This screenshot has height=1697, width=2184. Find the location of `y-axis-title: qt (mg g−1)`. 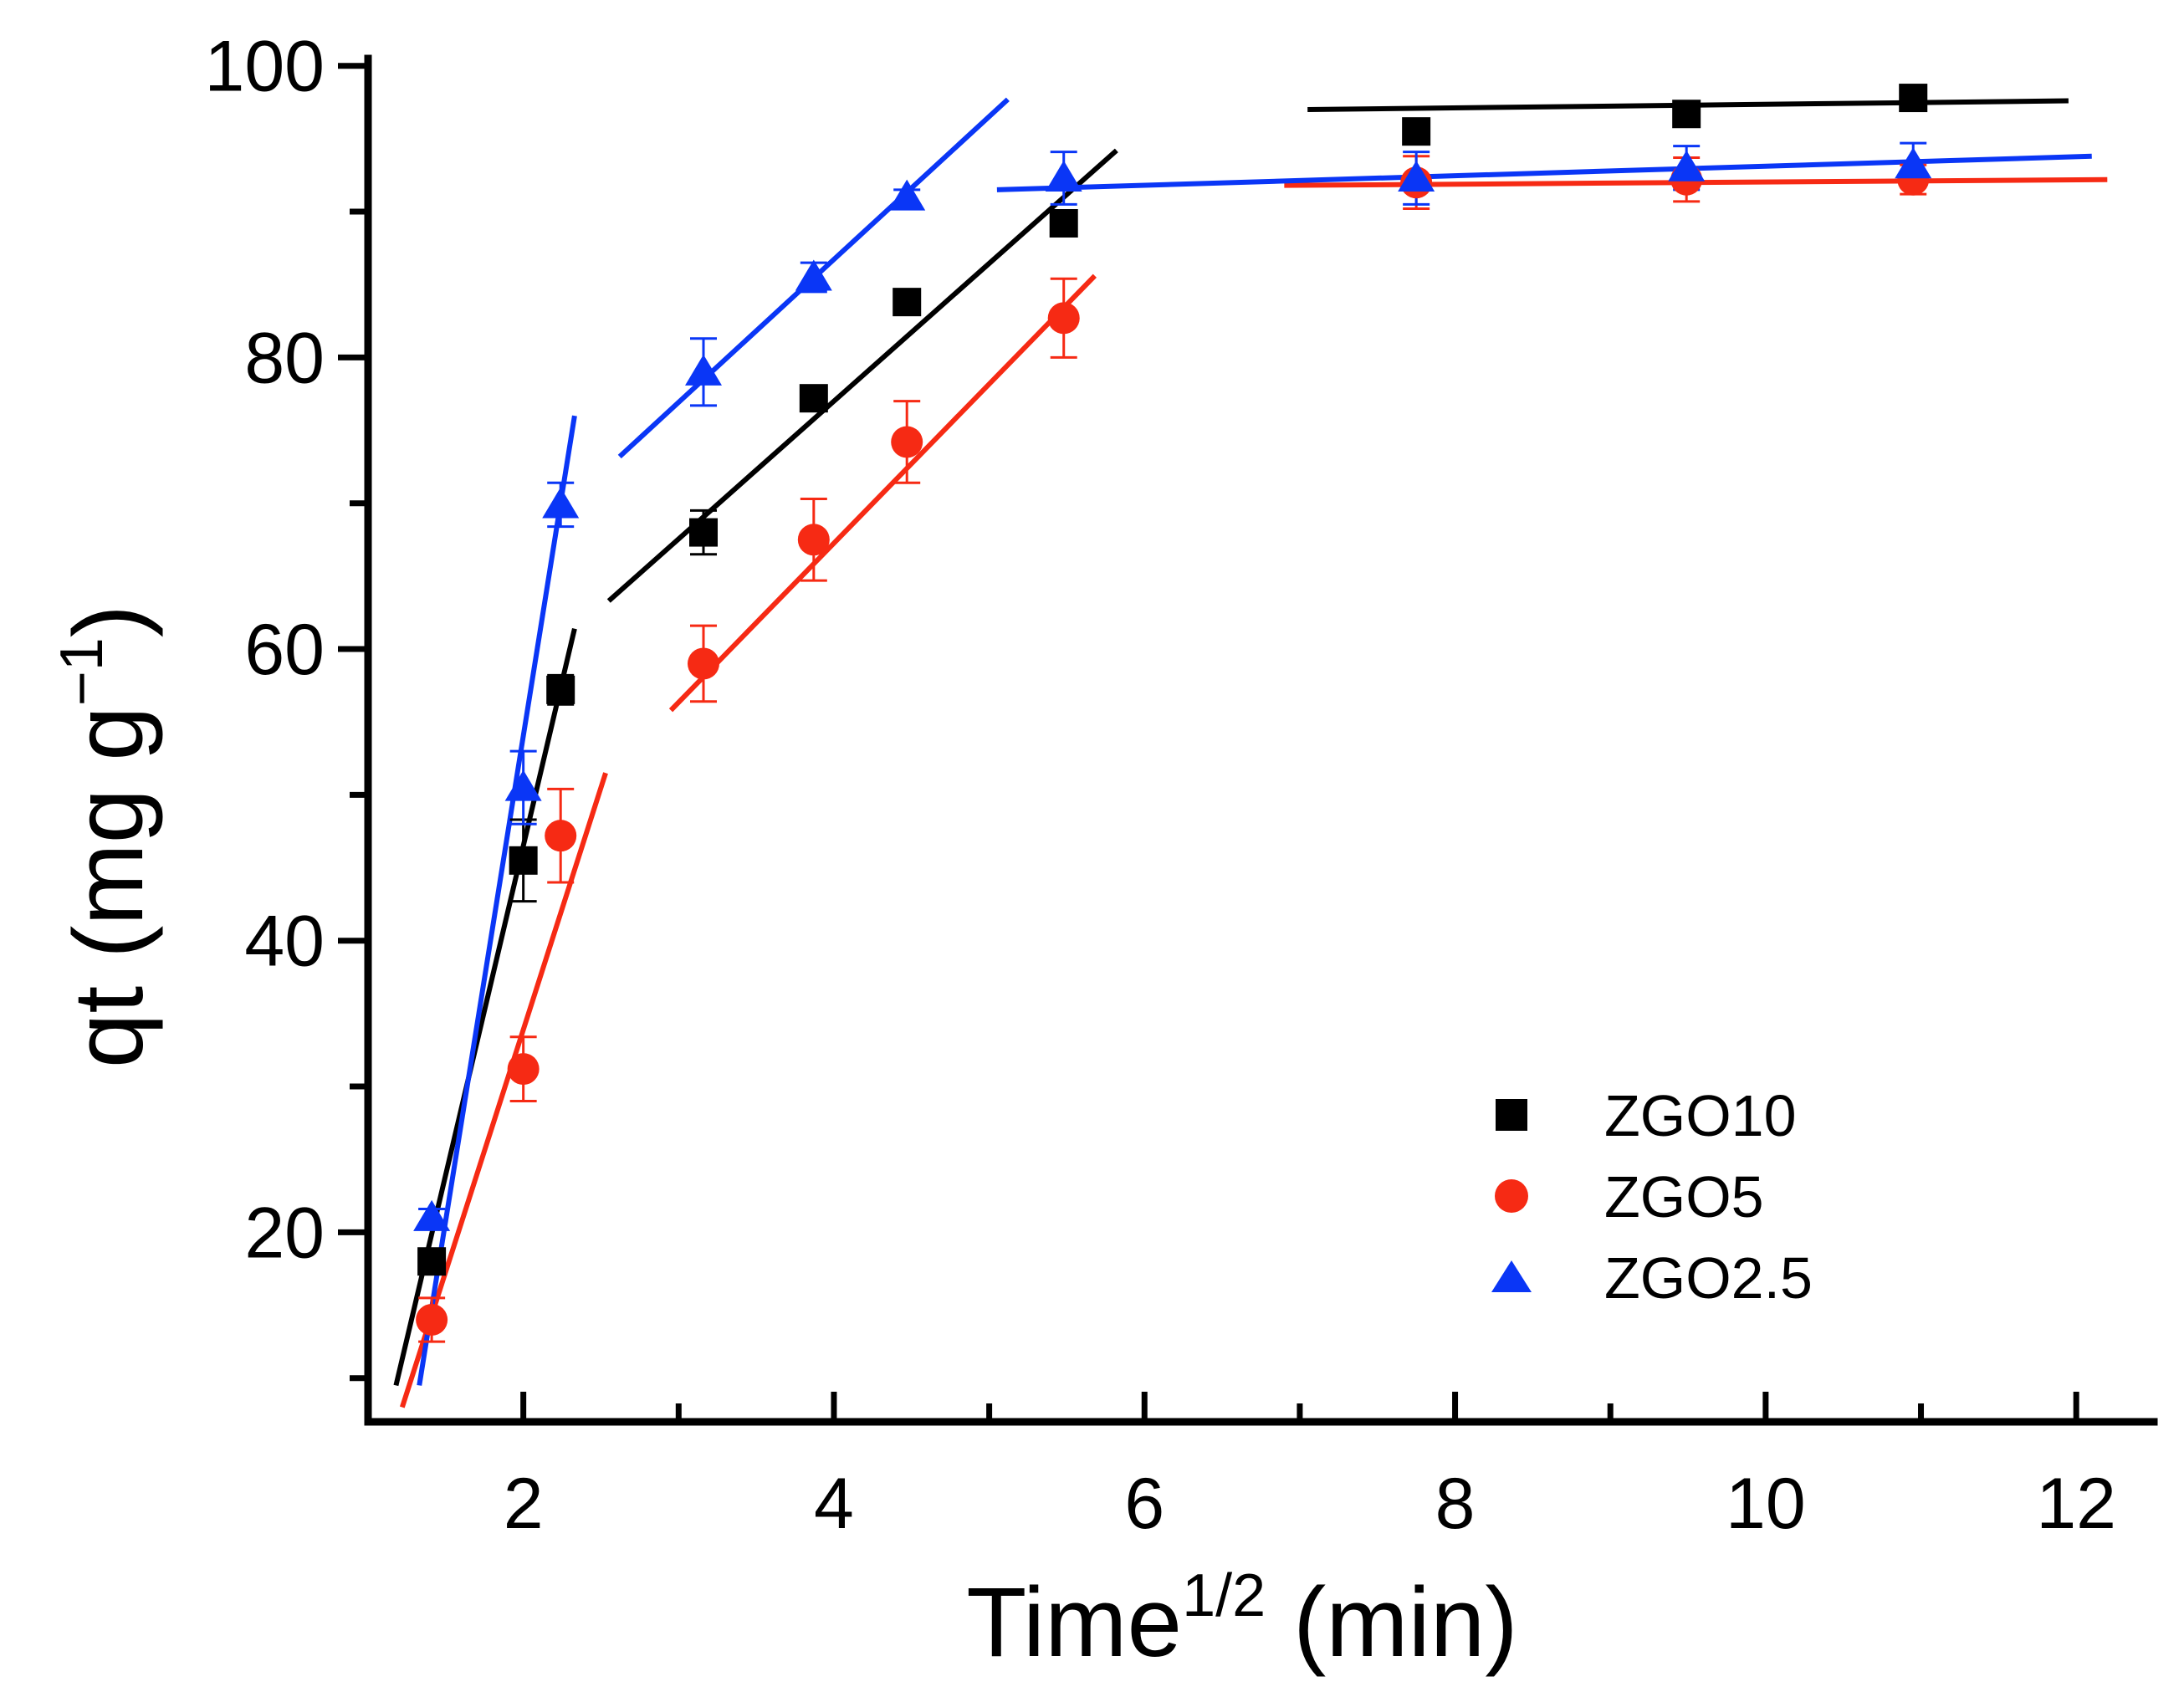

y-axis-title: qt (mg g−1) is located at coordinates (106, 836).